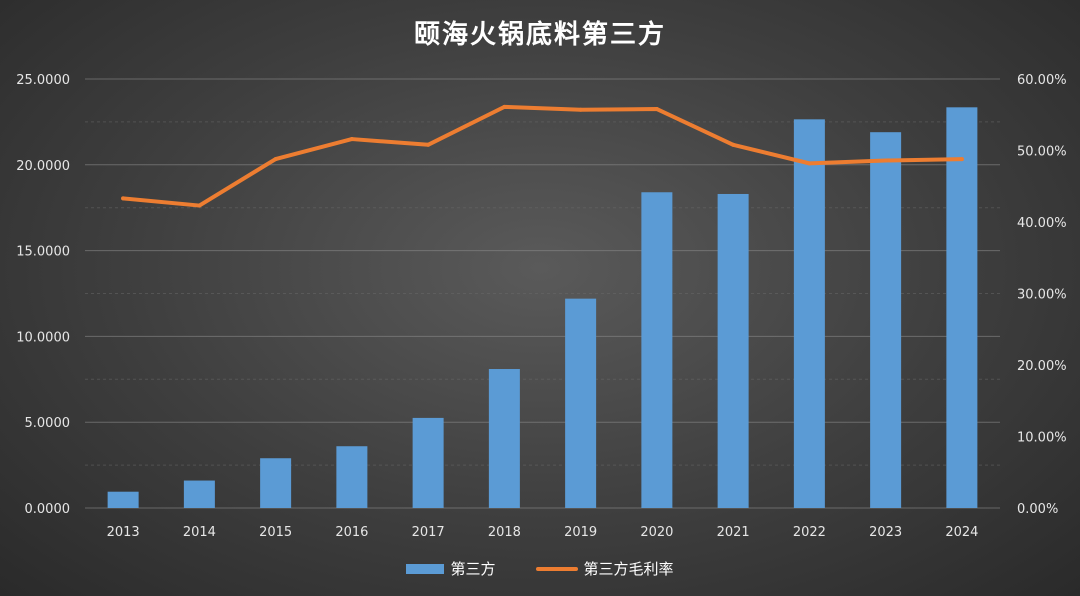 This screenshot has height=596, width=1080. I want to click on legend: 第三方 第三方毛利率, so click(540, 568).